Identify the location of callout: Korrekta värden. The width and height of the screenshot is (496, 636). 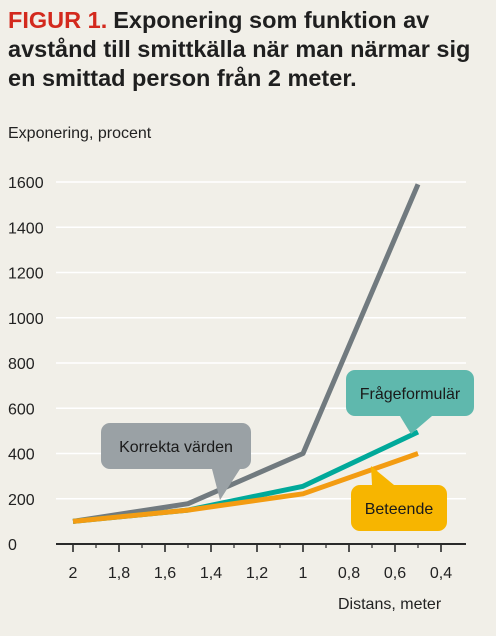
(176, 461).